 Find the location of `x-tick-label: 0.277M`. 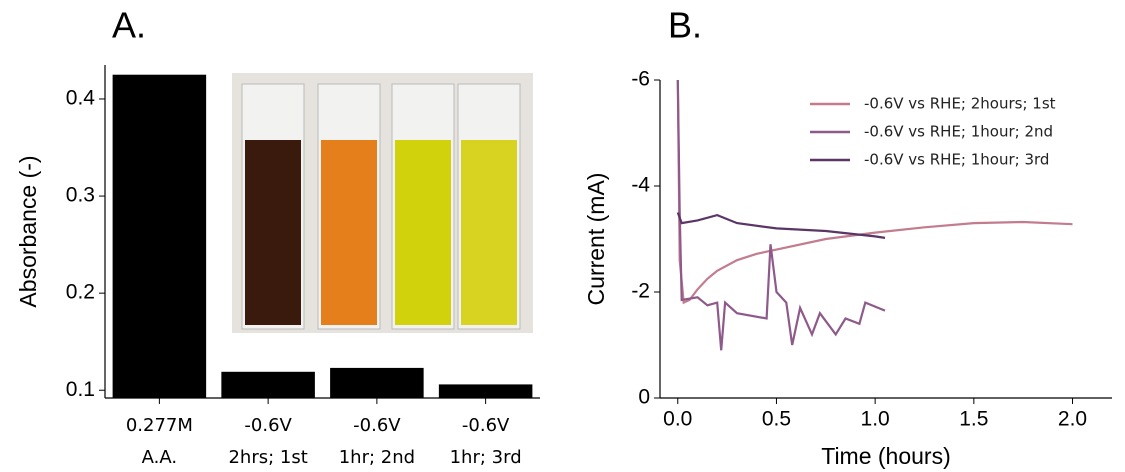

x-tick-label: 0.277M is located at coordinates (159, 425).